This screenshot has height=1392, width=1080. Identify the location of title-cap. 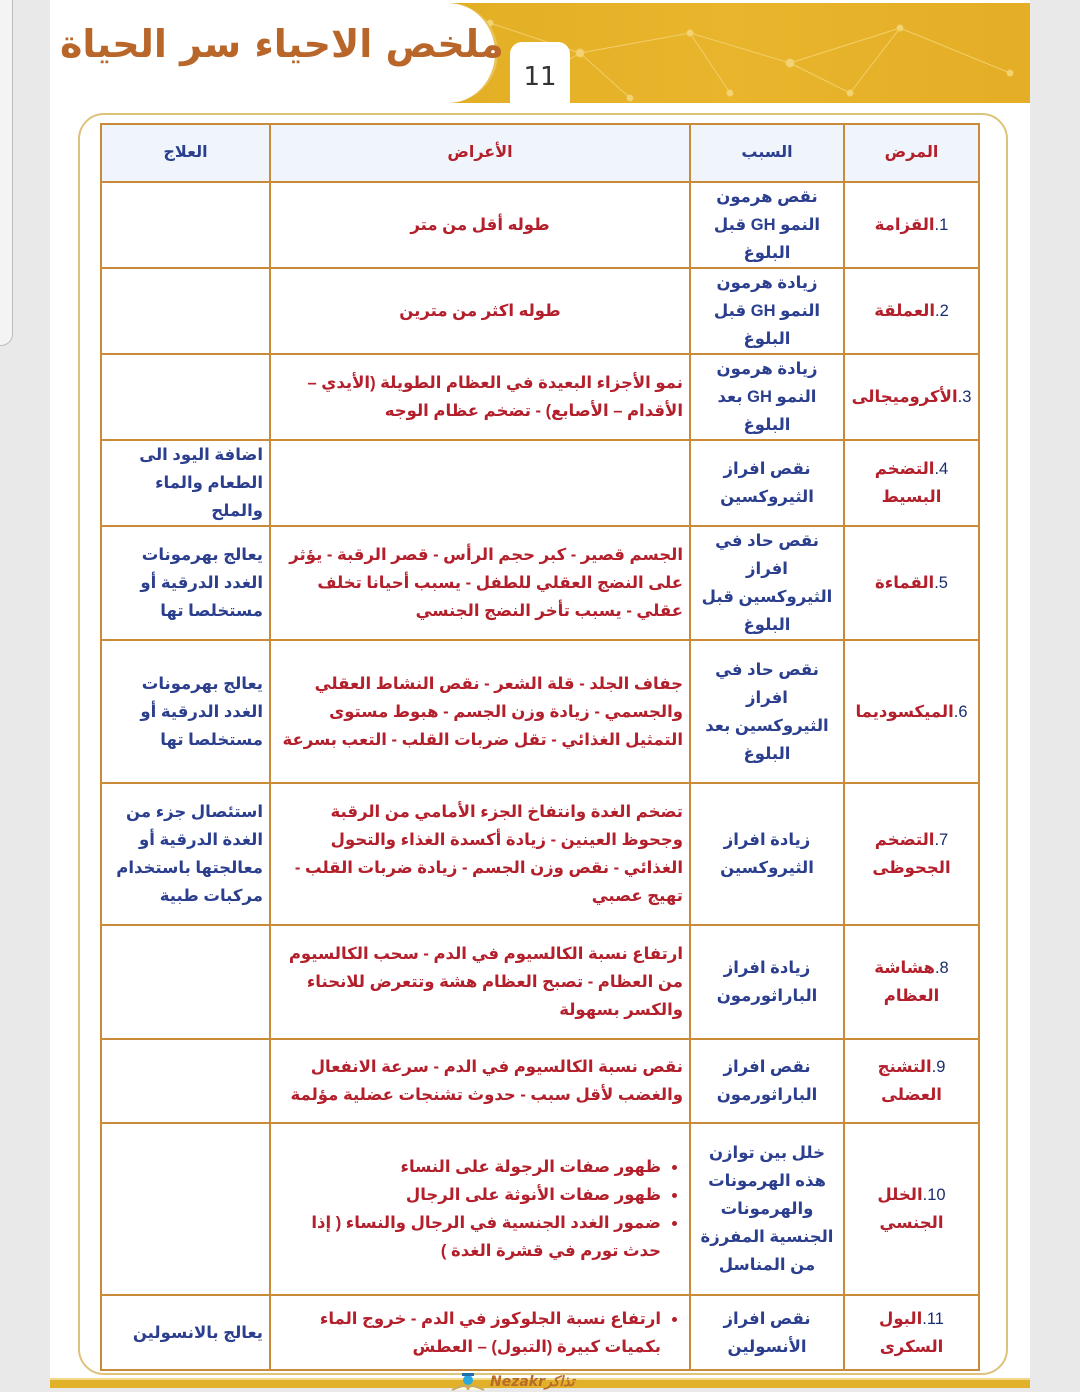
(274, 53).